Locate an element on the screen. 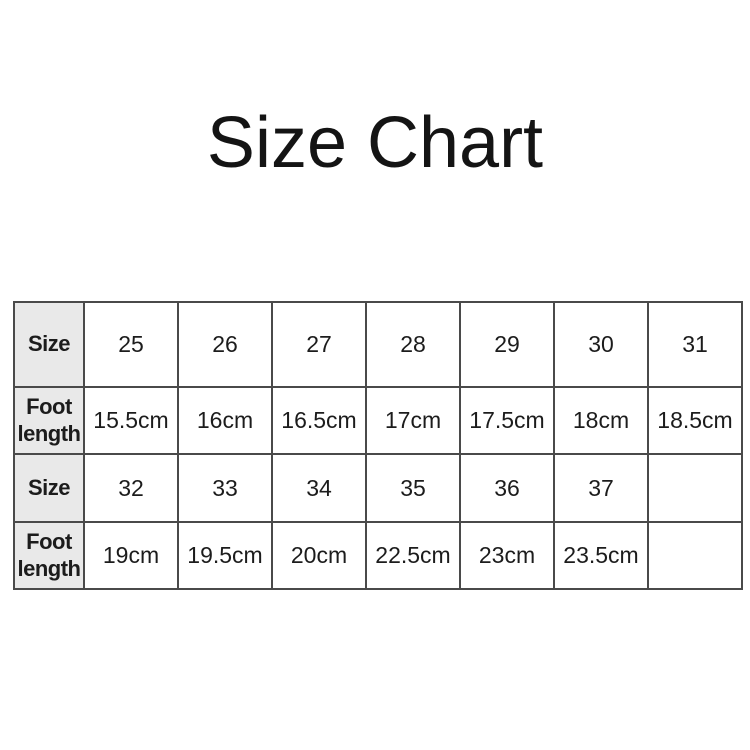  foot-length-value-cell: 19.5cm is located at coordinates (225, 555).